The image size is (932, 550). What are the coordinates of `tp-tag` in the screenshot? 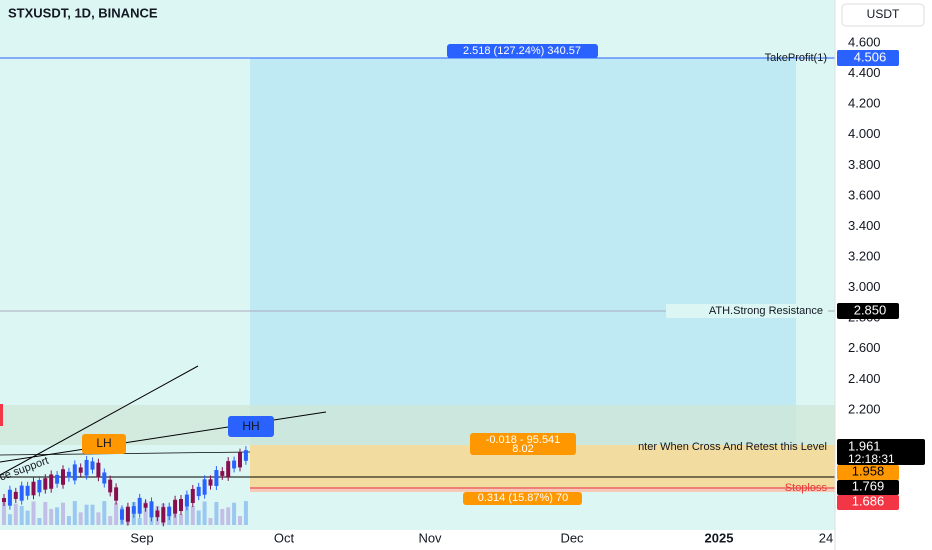 It's located at (868, 58).